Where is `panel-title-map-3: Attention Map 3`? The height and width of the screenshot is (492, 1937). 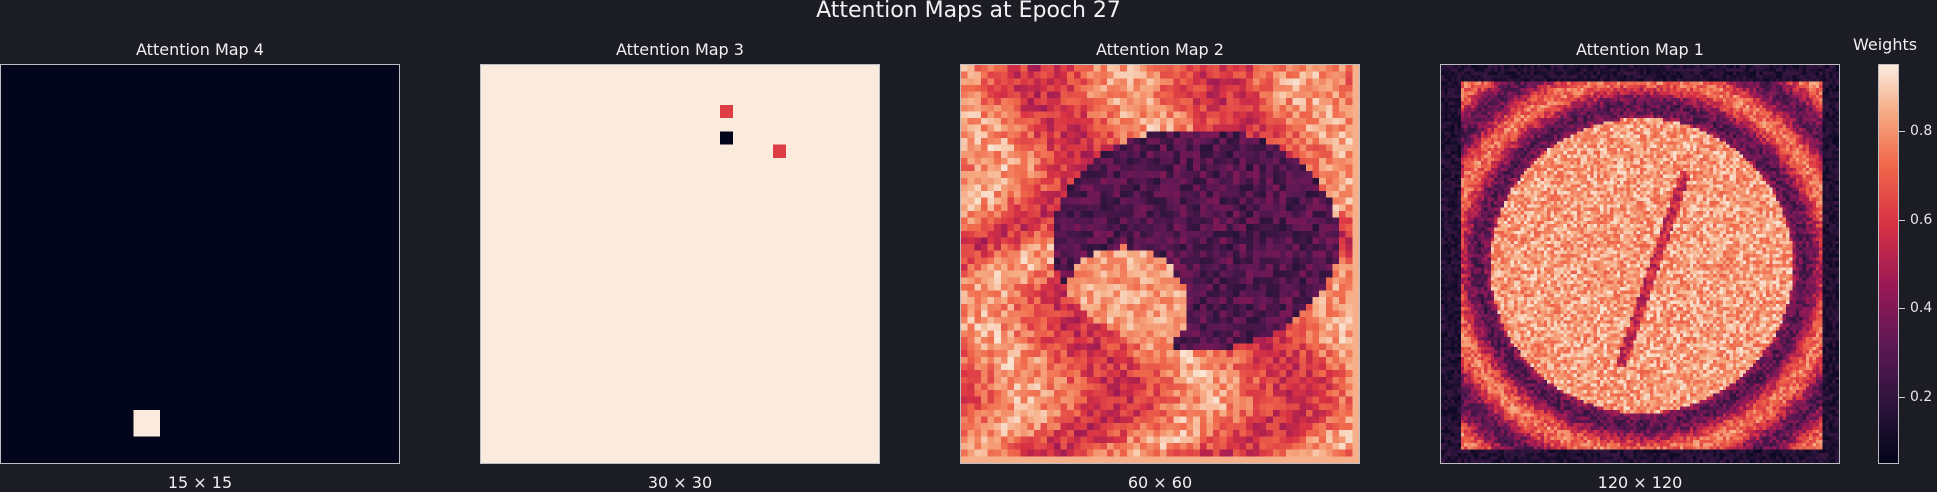 panel-title-map-3: Attention Map 3 is located at coordinates (680, 49).